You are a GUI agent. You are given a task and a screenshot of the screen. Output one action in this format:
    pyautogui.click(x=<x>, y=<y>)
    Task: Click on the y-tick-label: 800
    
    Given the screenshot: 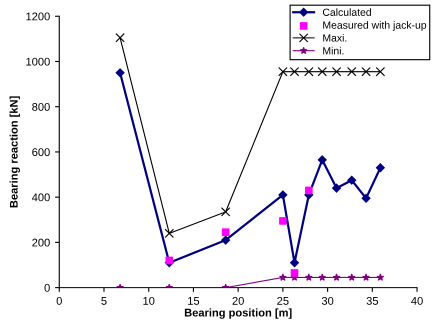 What is the action you would take?
    pyautogui.click(x=41, y=106)
    